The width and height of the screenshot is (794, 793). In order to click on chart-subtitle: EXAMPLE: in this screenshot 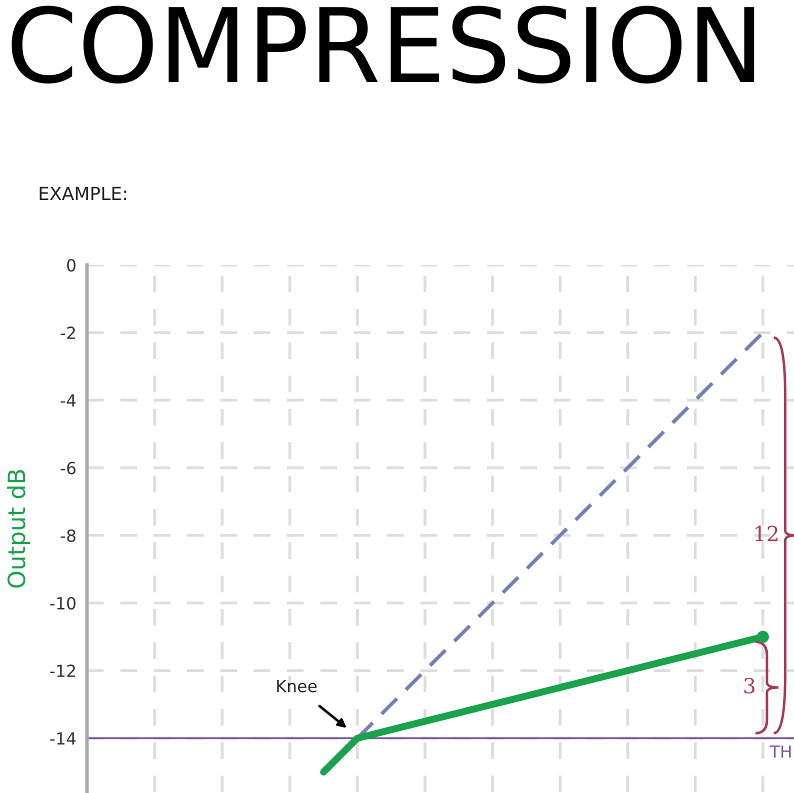, I will do `click(83, 193)`.